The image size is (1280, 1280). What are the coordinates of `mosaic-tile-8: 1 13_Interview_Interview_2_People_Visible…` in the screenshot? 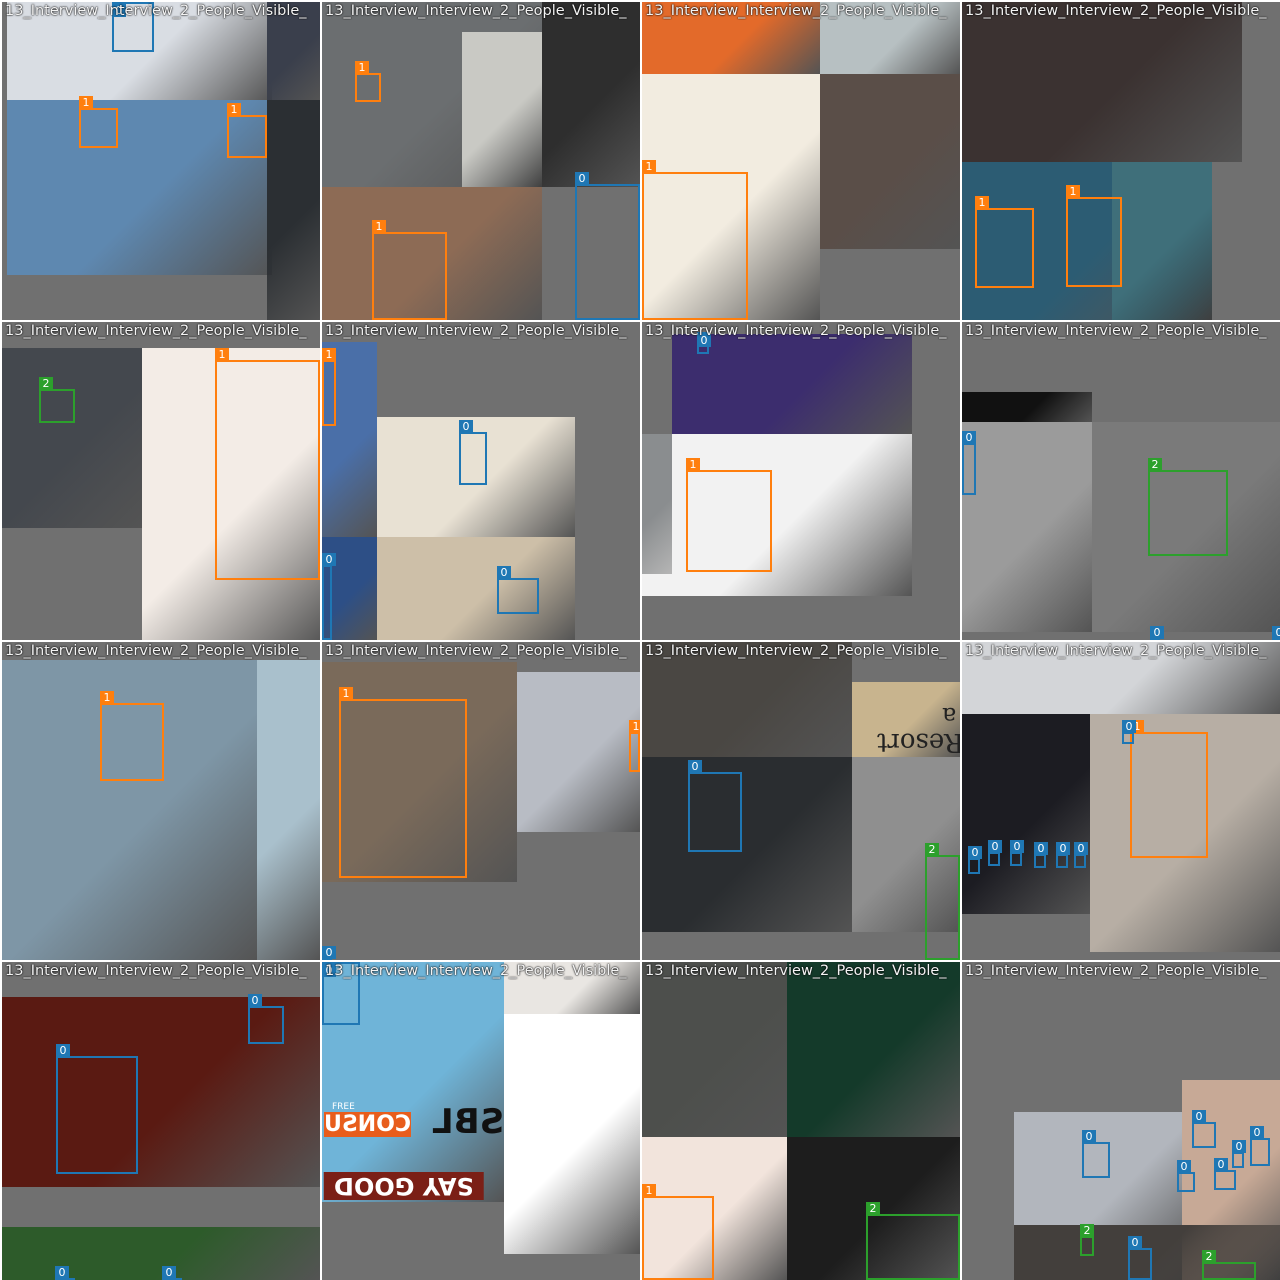 It's located at (161, 801).